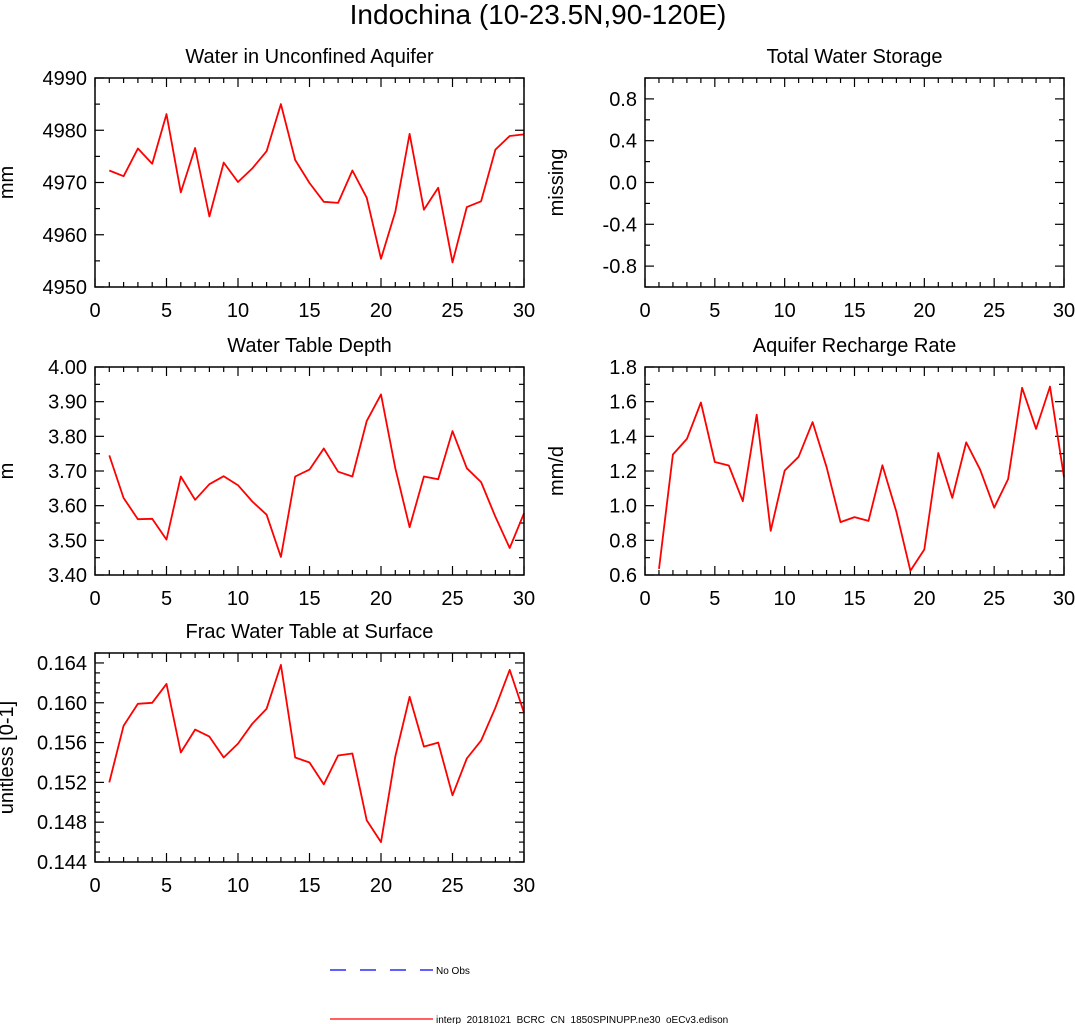  What do you see at coordinates (623, 437) in the screenshot?
I see `y-tick-label: 1.4` at bounding box center [623, 437].